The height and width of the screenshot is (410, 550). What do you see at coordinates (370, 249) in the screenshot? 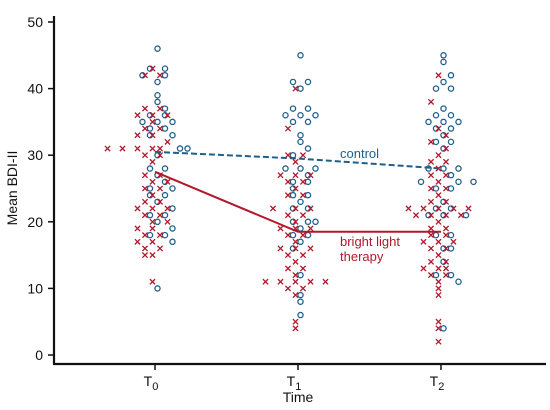
I see `bright_light-label: bright light therapy` at bounding box center [370, 249].